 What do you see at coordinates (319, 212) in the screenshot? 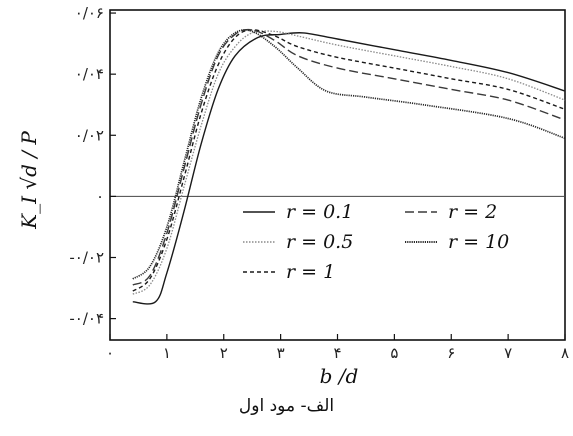
I see `legend-label-1: r = 0.1` at bounding box center [319, 212].